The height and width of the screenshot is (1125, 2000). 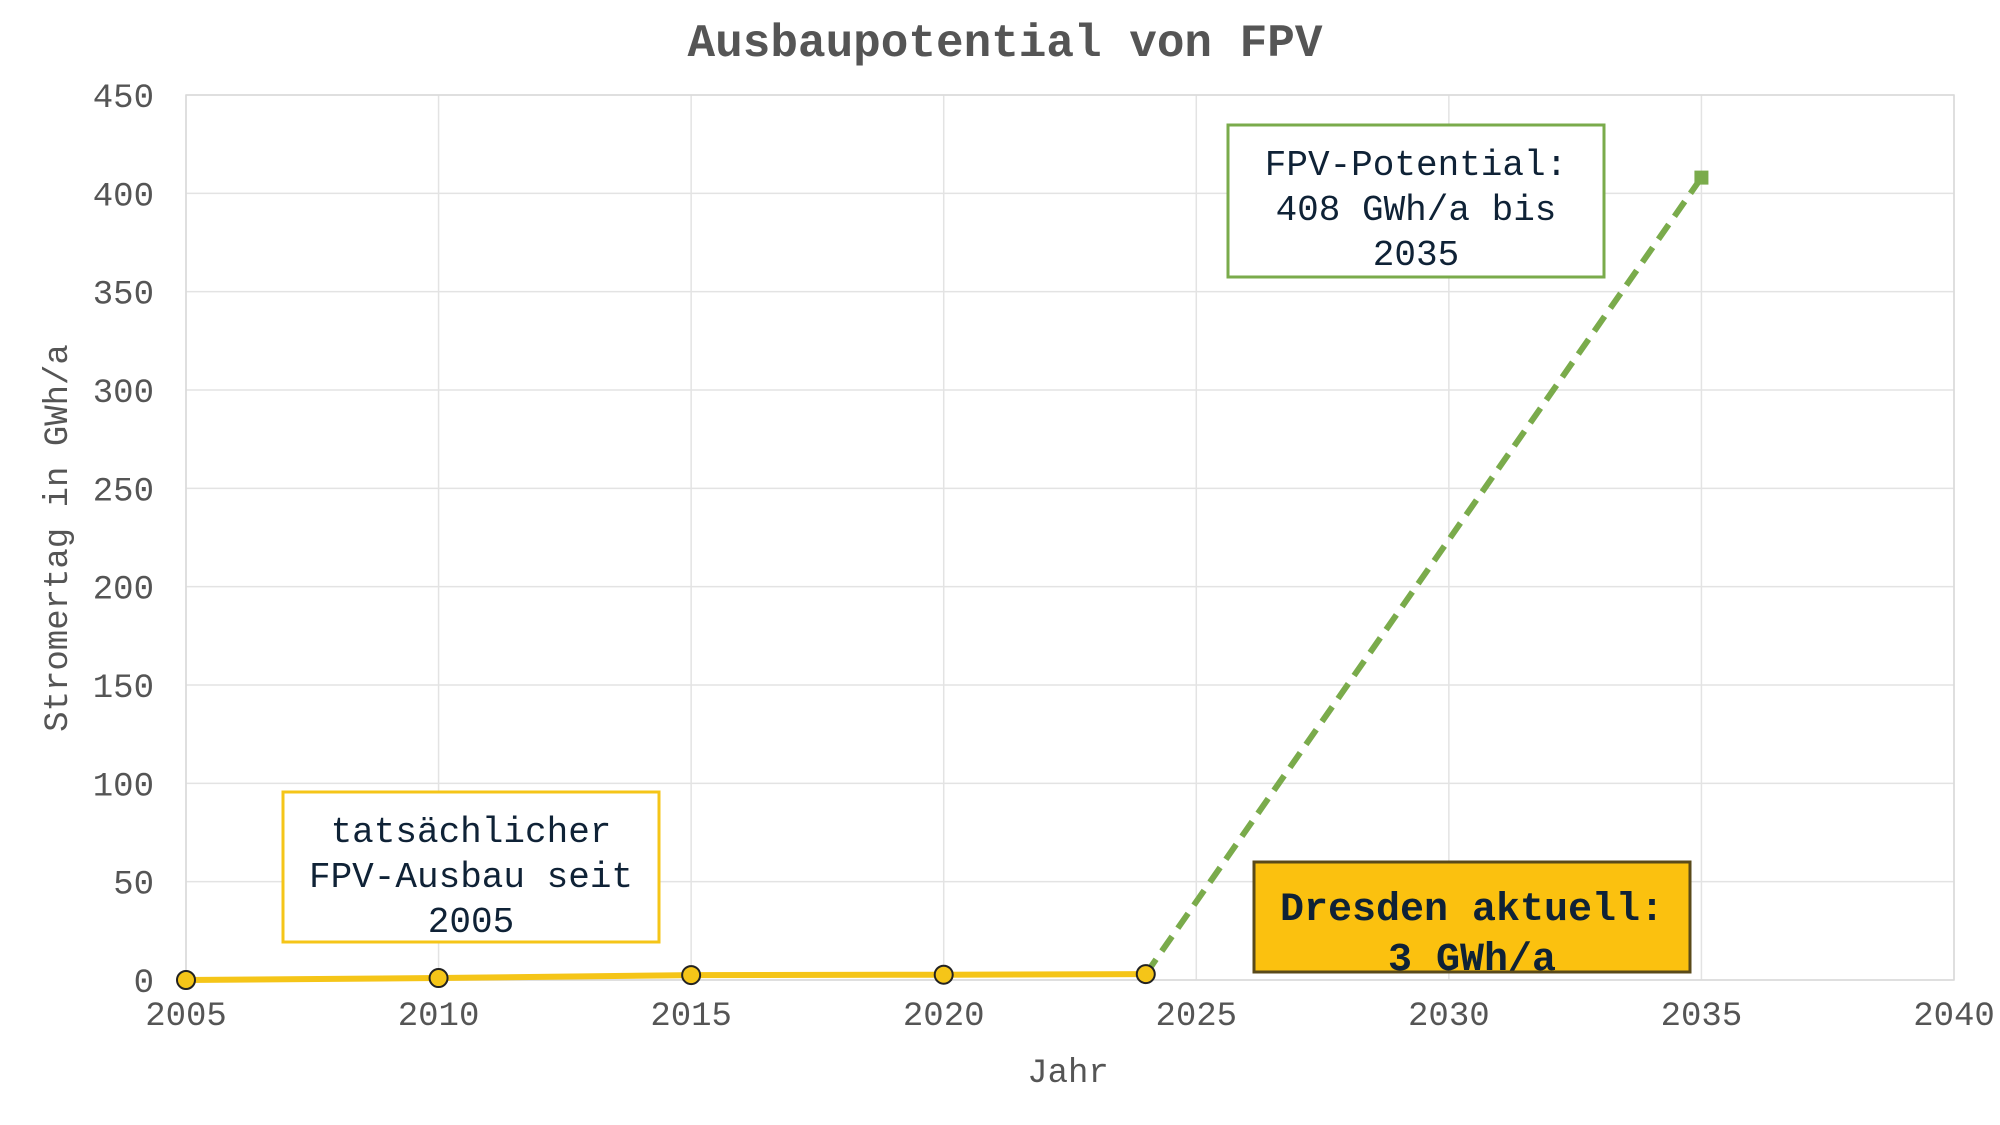 What do you see at coordinates (1701, 177) in the screenshot?
I see `potential-end-marker` at bounding box center [1701, 177].